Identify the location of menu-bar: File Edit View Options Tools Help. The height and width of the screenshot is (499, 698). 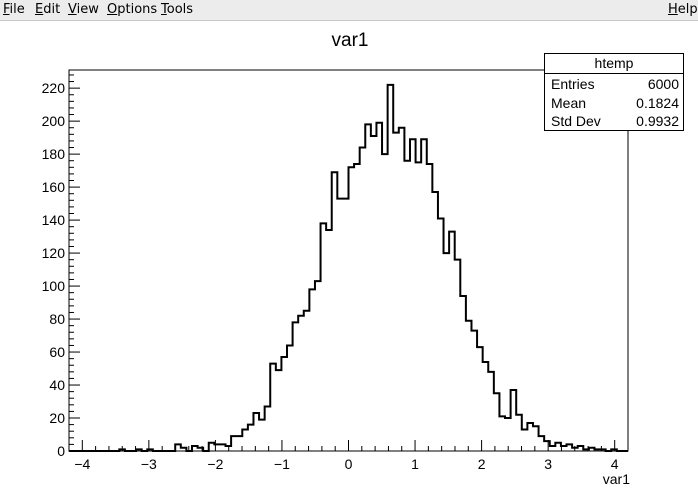
(349, 10).